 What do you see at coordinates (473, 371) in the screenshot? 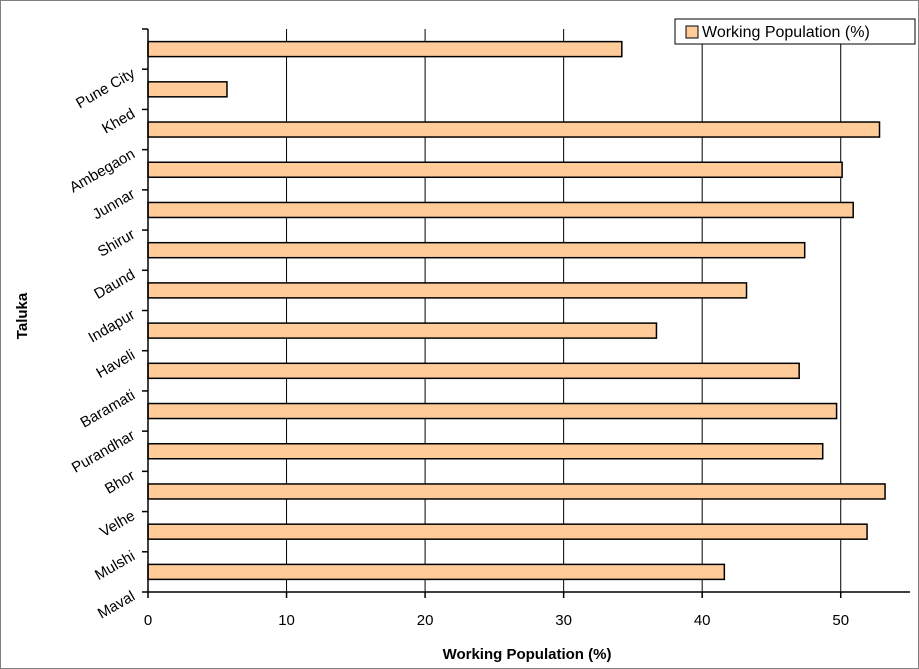
I see `bar-baramati` at bounding box center [473, 371].